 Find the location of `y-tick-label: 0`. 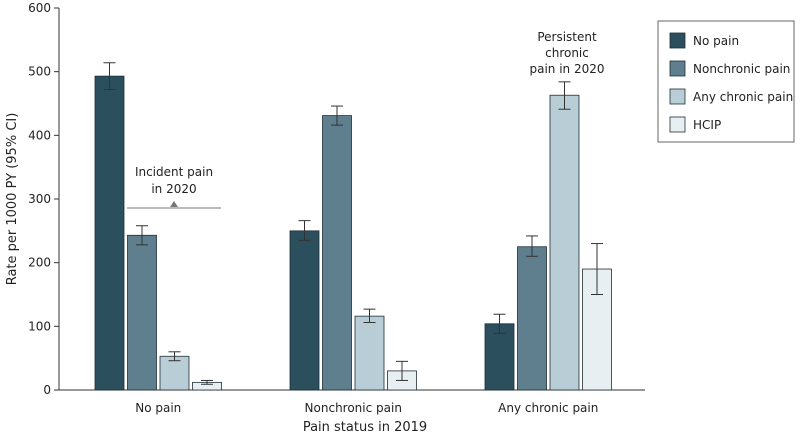

y-tick-label: 0 is located at coordinates (47, 390).